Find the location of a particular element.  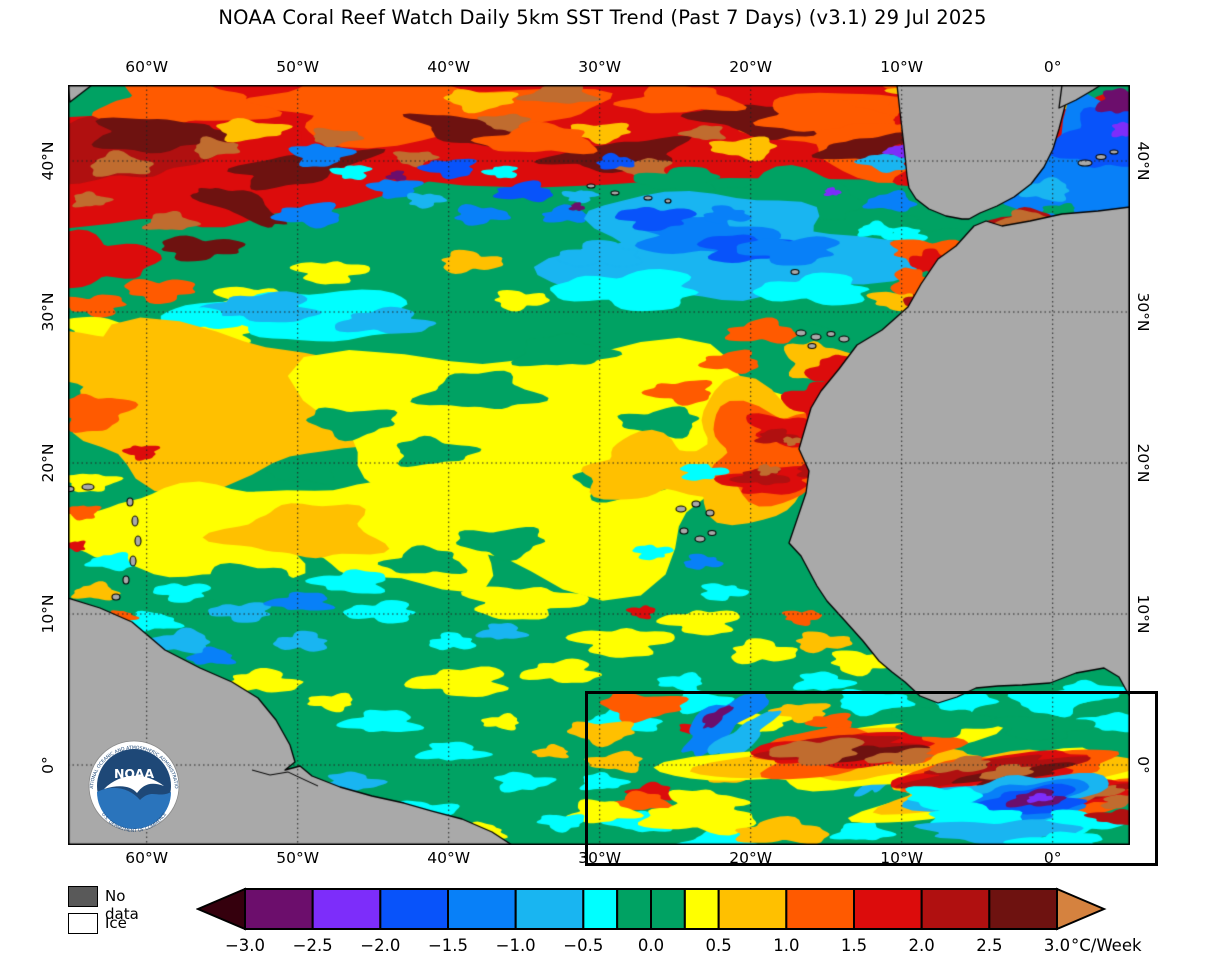

logo-gull-icon is located at coordinates (134, 784).